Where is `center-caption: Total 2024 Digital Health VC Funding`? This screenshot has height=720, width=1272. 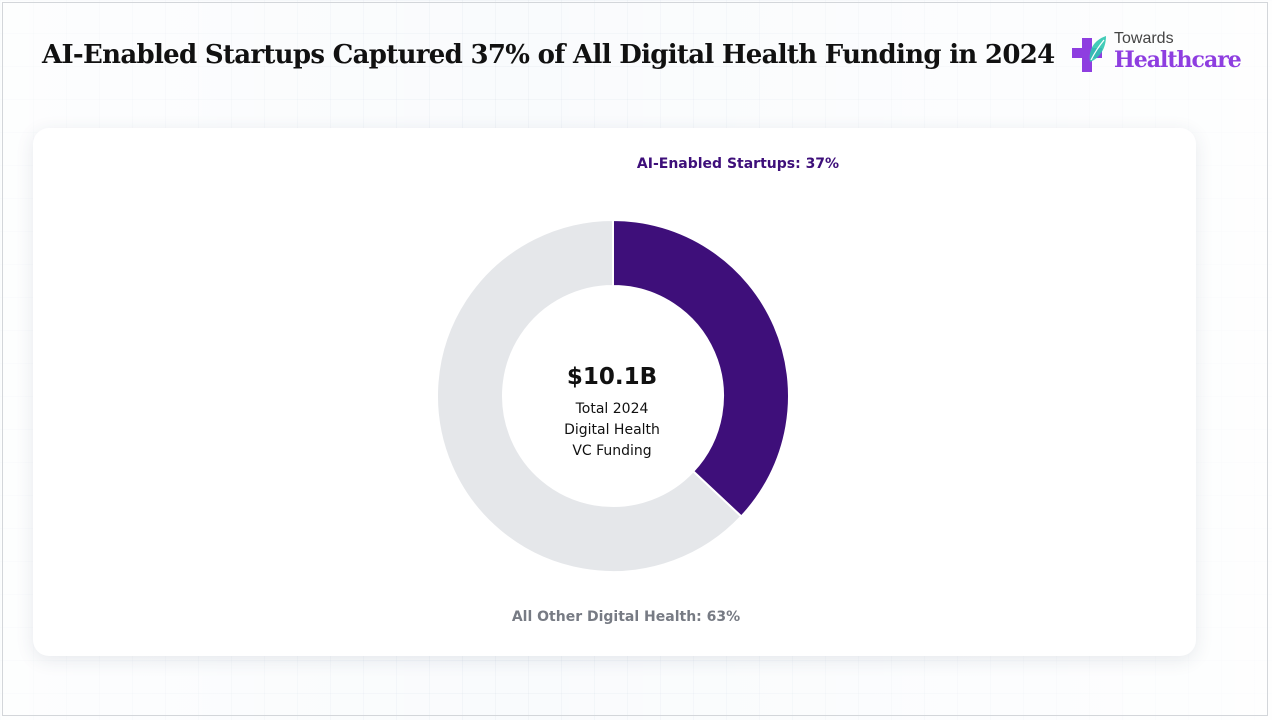 center-caption: Total 2024 Digital Health VC Funding is located at coordinates (612, 430).